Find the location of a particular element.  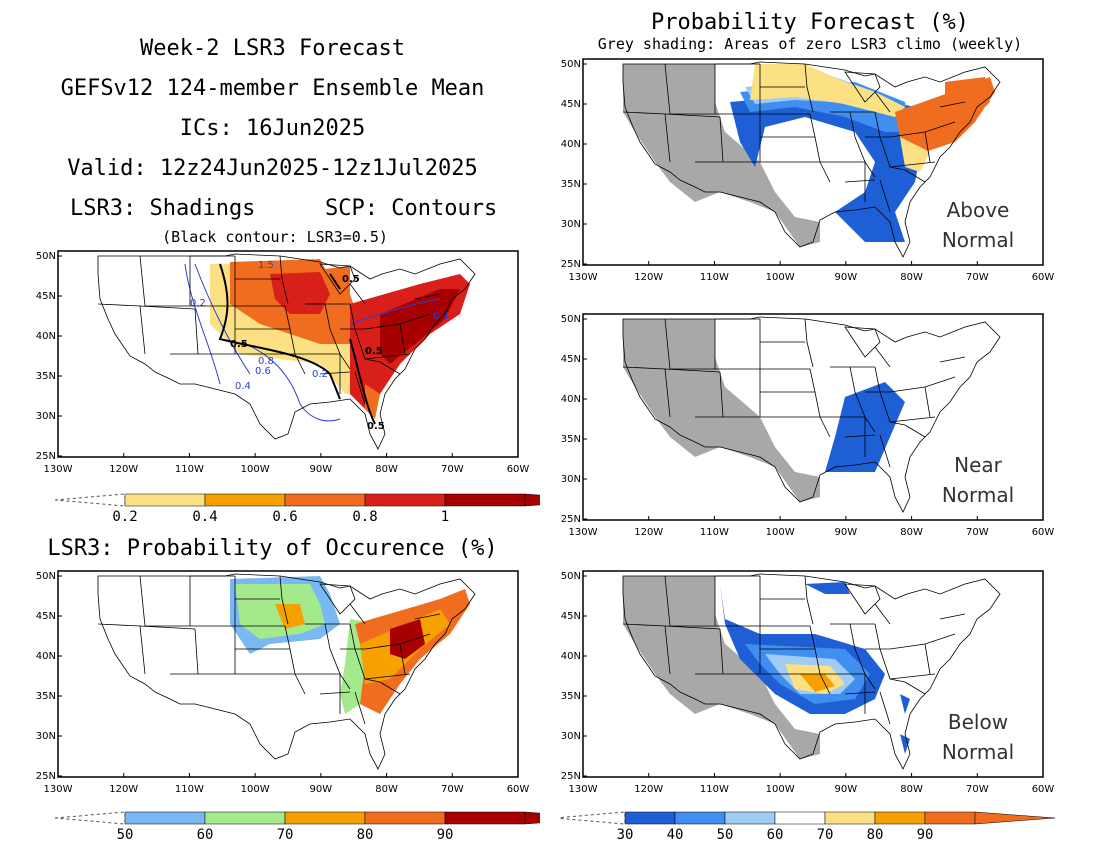

contour-label: 1.5 is located at coordinates (266, 265).